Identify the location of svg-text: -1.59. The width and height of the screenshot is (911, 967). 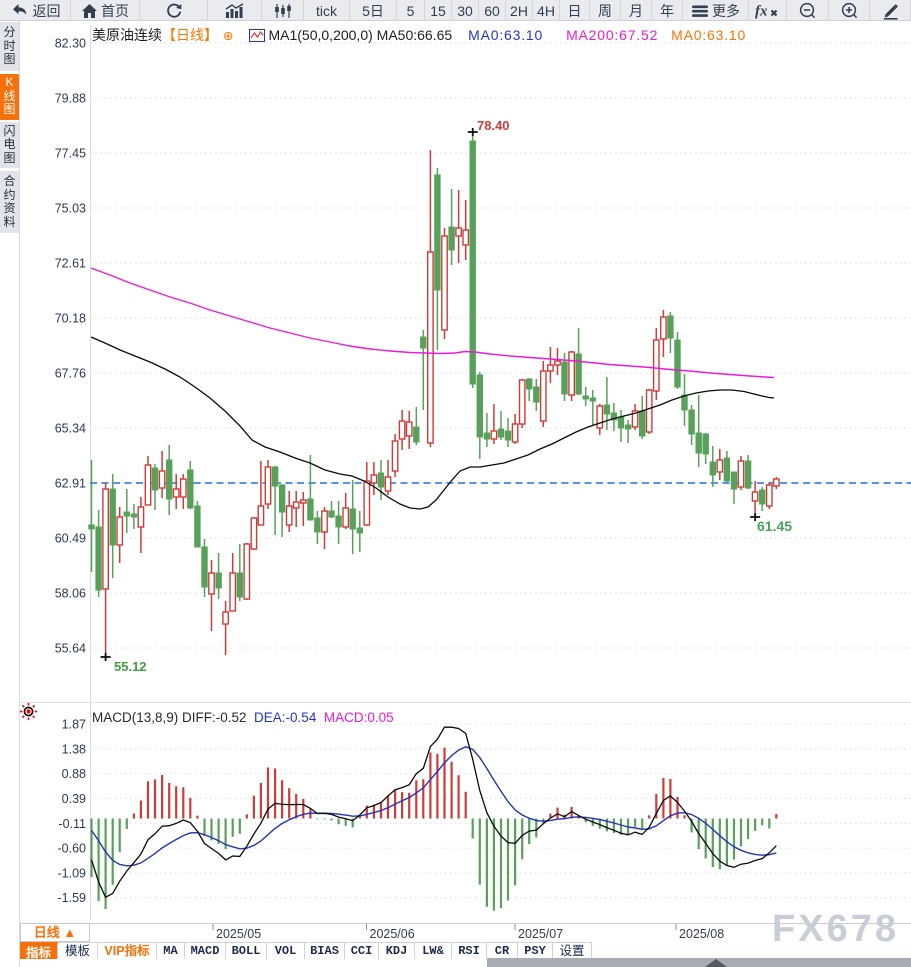
(72, 898).